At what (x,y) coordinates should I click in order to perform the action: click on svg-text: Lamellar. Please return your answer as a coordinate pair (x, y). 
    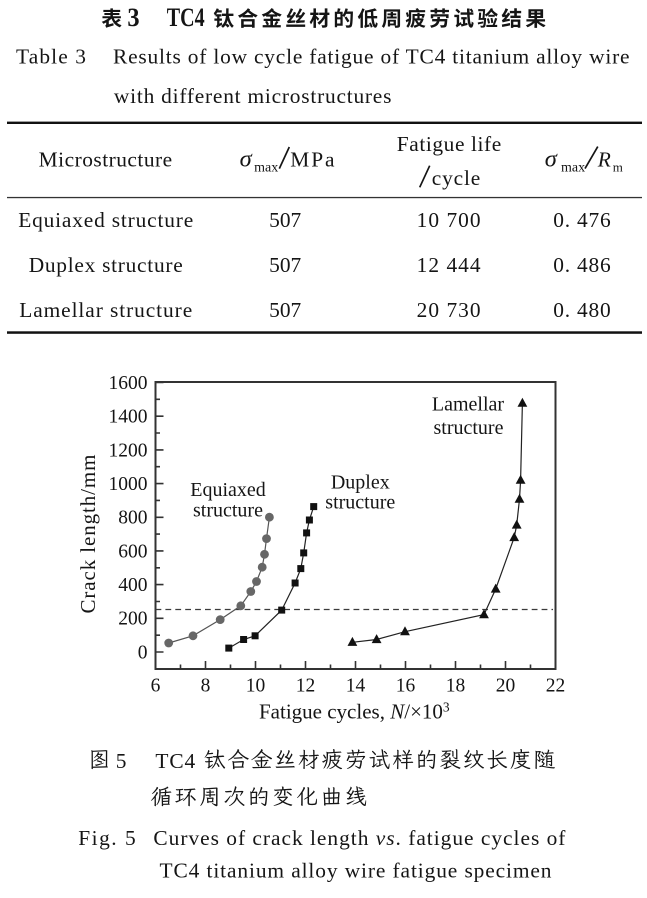
    Looking at the image, I should click on (468, 405).